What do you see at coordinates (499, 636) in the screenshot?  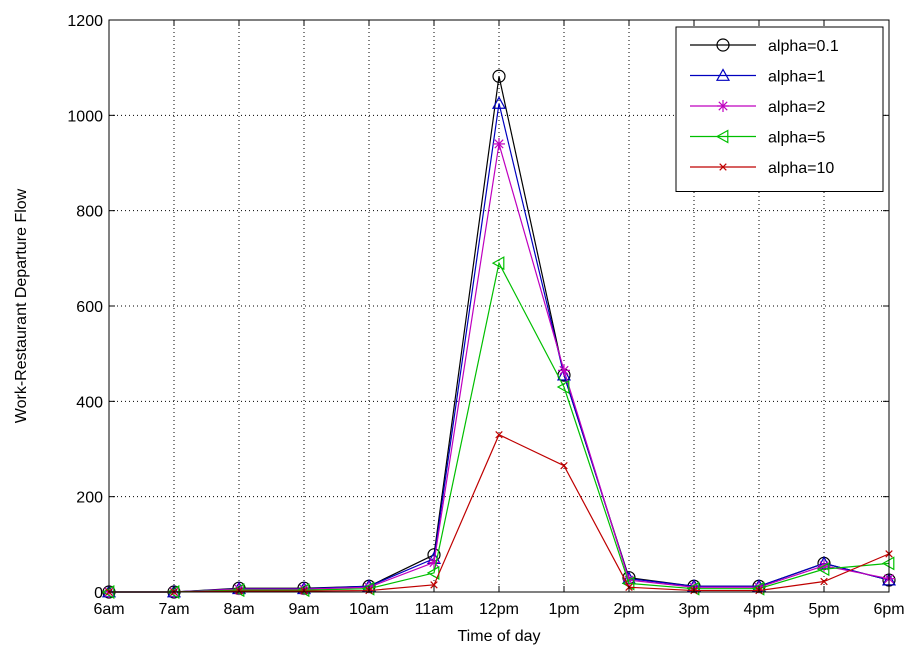 I see `x-axis-title: Time of day` at bounding box center [499, 636].